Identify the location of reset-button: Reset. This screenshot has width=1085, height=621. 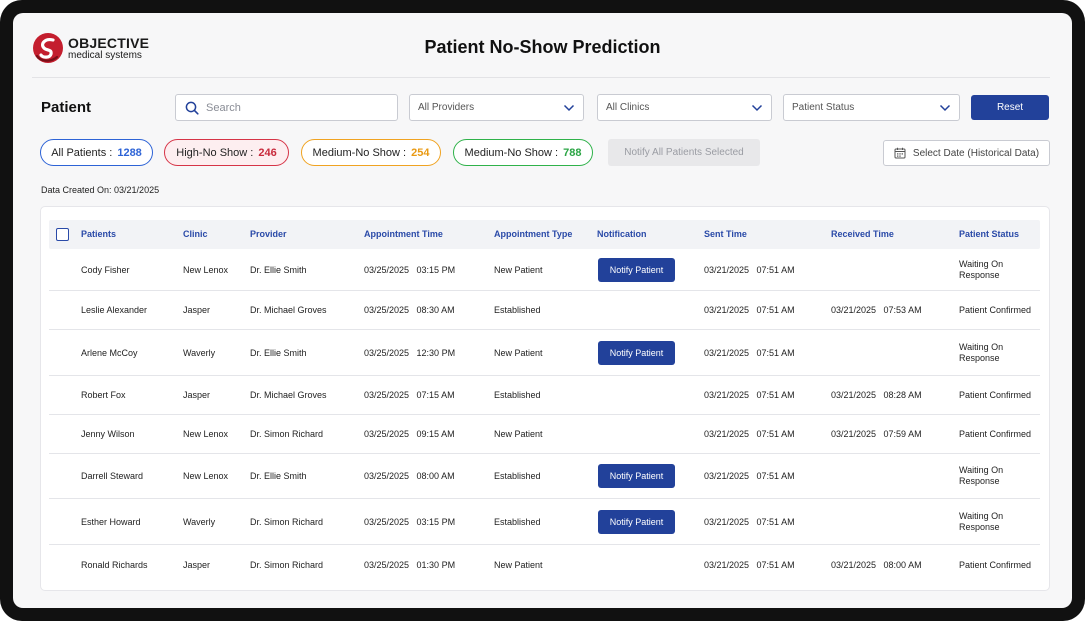
(1010, 107).